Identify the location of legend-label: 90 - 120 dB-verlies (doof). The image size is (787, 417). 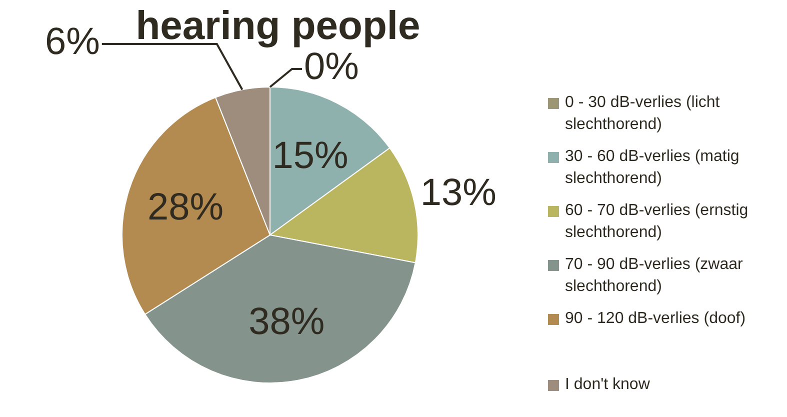
(655, 319).